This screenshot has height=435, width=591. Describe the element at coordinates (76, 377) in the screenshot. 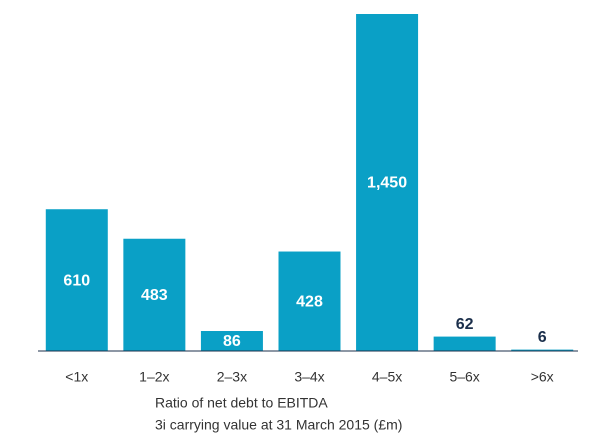

I see `x-tick-label: <1x` at that location.